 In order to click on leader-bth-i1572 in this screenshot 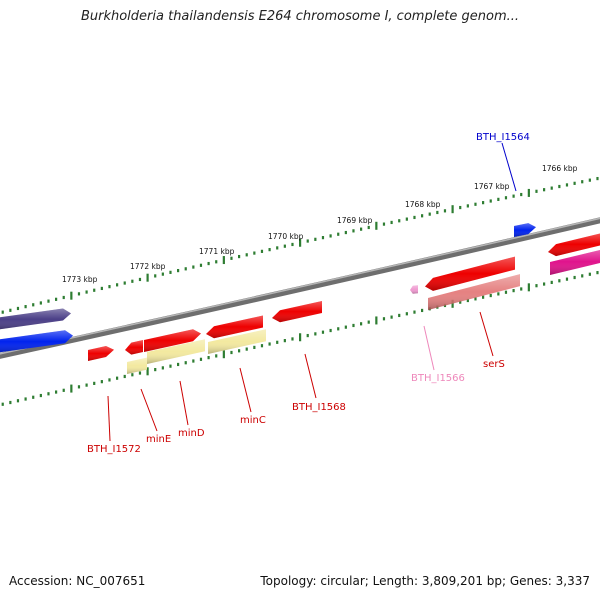, I will do `click(109, 418)`.